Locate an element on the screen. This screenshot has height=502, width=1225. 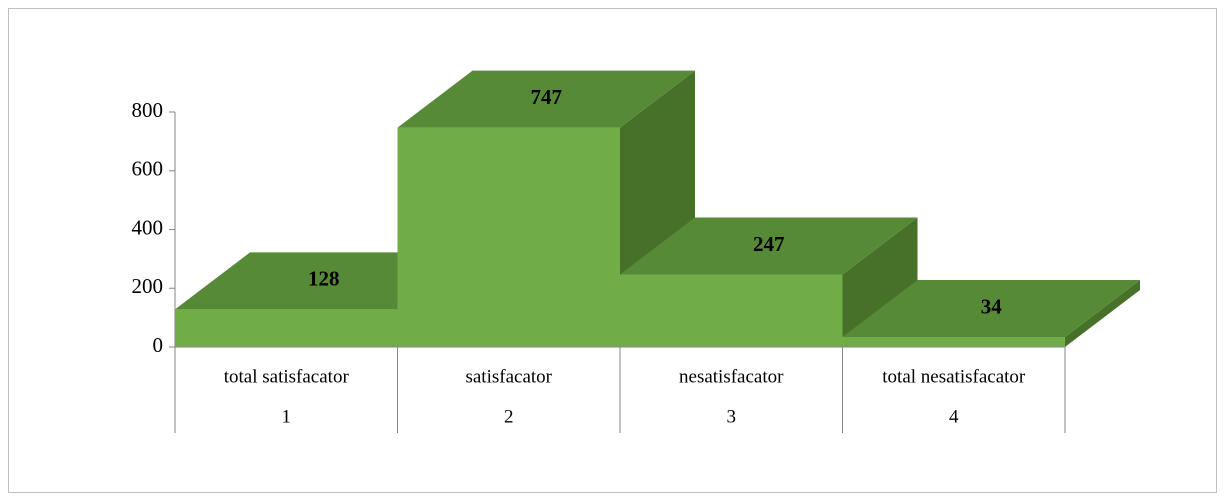
x-tick-label: nesatisfacator is located at coordinates (731, 376).